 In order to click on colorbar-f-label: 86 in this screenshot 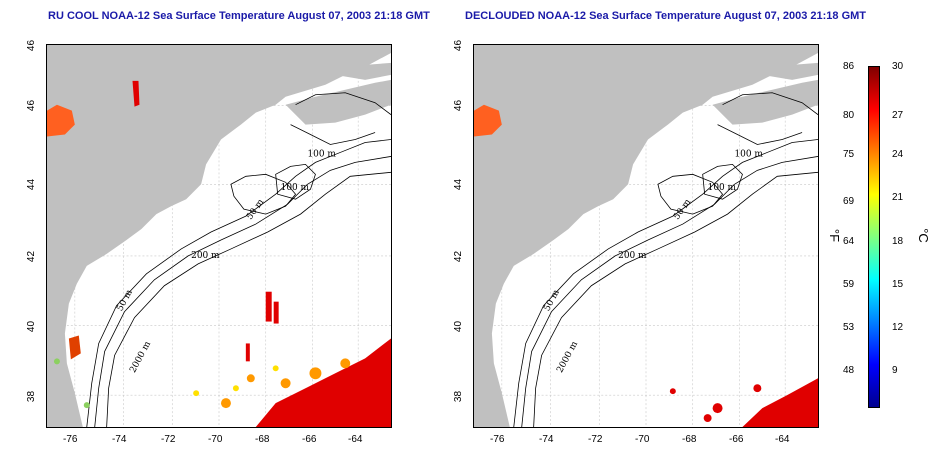, I will do `click(849, 66)`.